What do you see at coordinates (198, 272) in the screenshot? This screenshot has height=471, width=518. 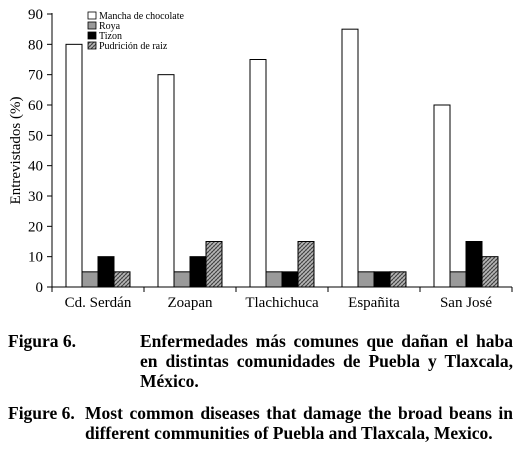 I see `bar-zoapan-tizon` at bounding box center [198, 272].